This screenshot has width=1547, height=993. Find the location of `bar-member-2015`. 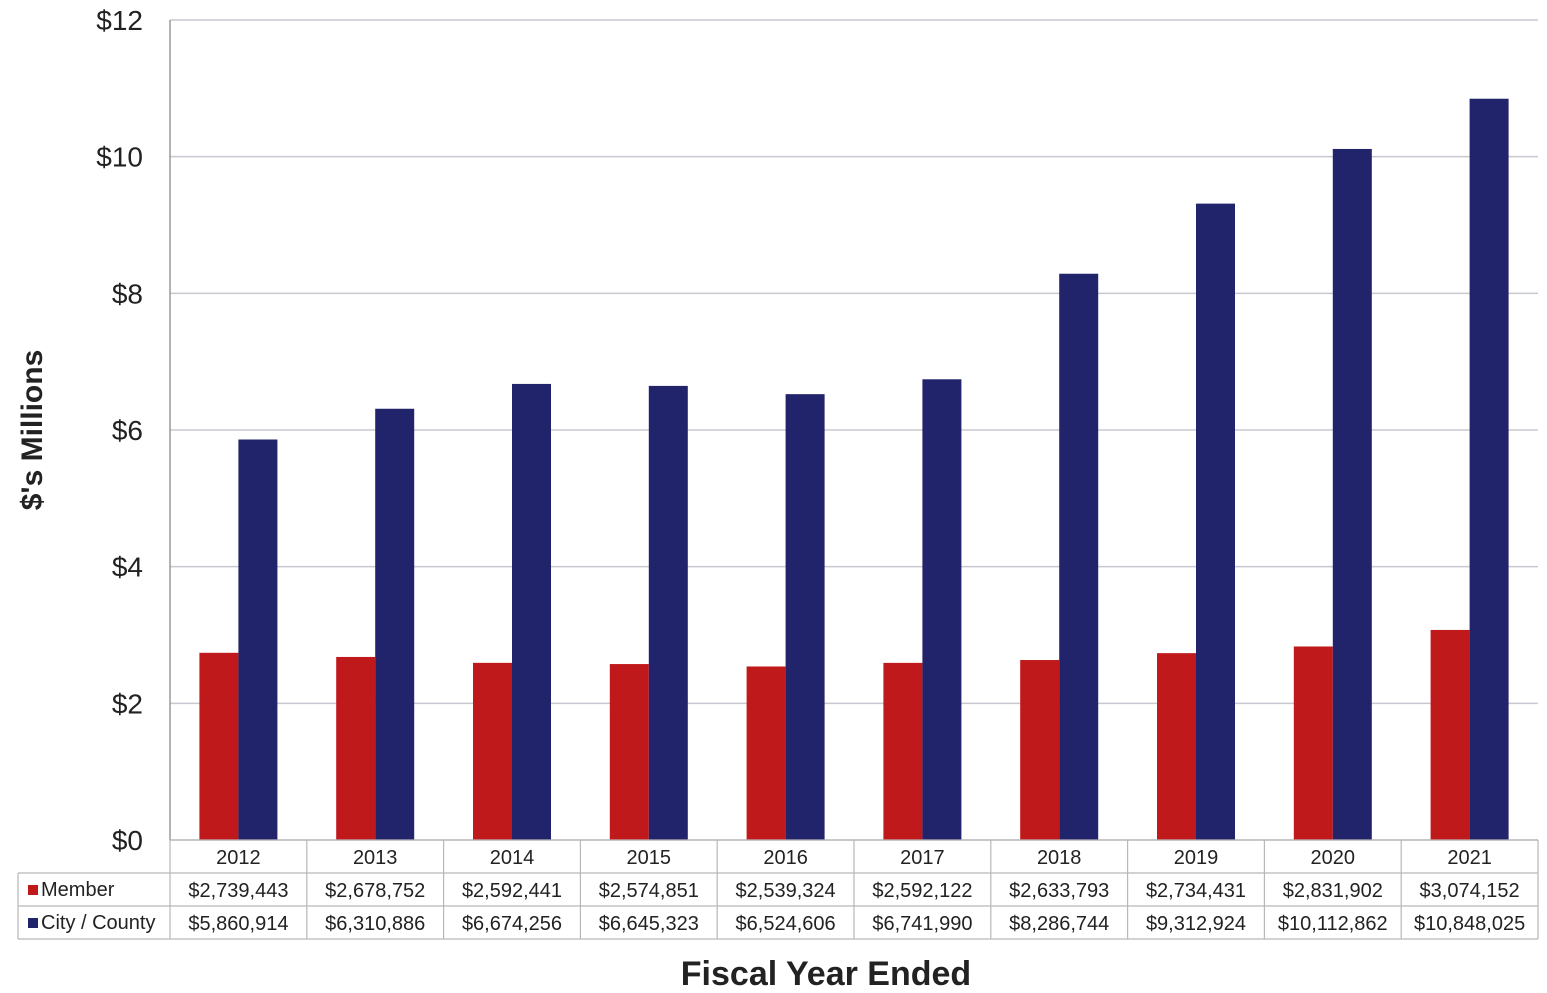

bar-member-2015 is located at coordinates (629, 752).